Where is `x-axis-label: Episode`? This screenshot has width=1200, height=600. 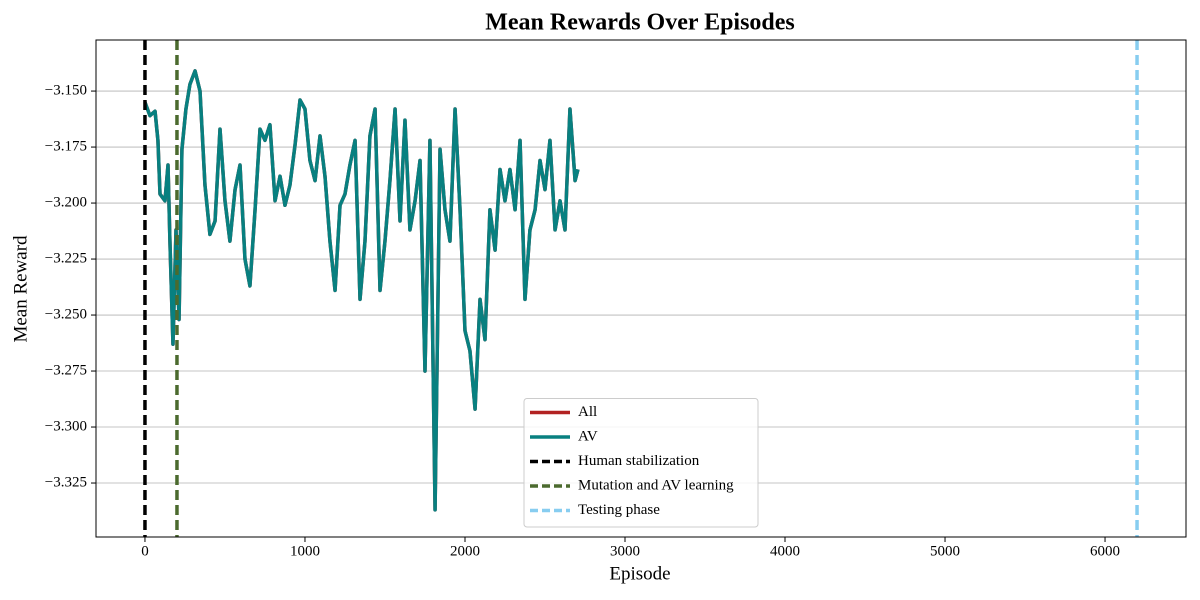
x-axis-label: Episode is located at coordinates (639, 573).